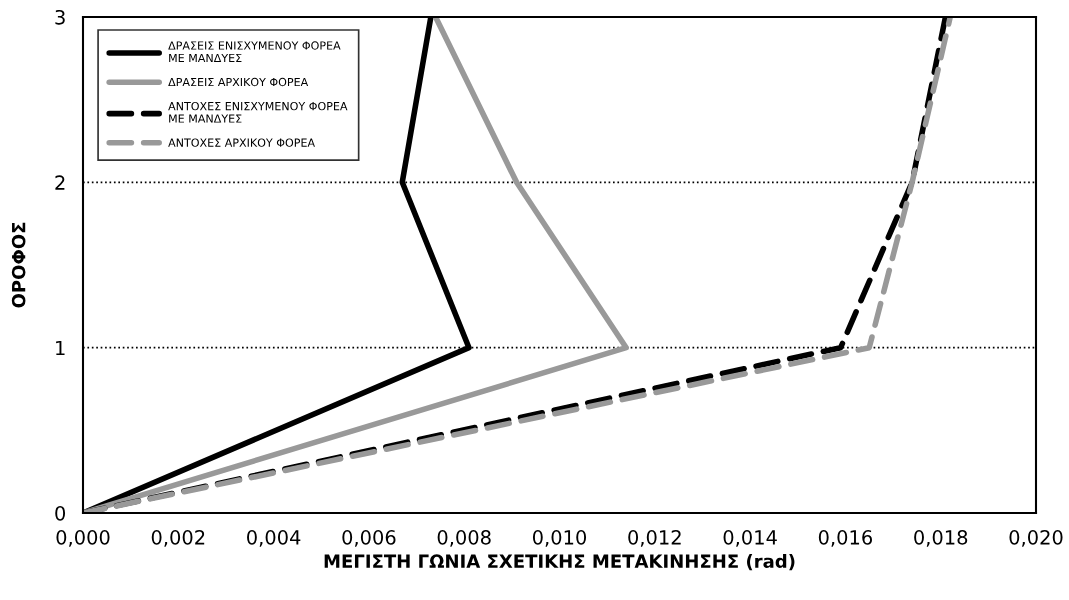 The width and height of the screenshot is (1069, 600). What do you see at coordinates (83, 538) in the screenshot?
I see `x-tick-label: 0,000` at bounding box center [83, 538].